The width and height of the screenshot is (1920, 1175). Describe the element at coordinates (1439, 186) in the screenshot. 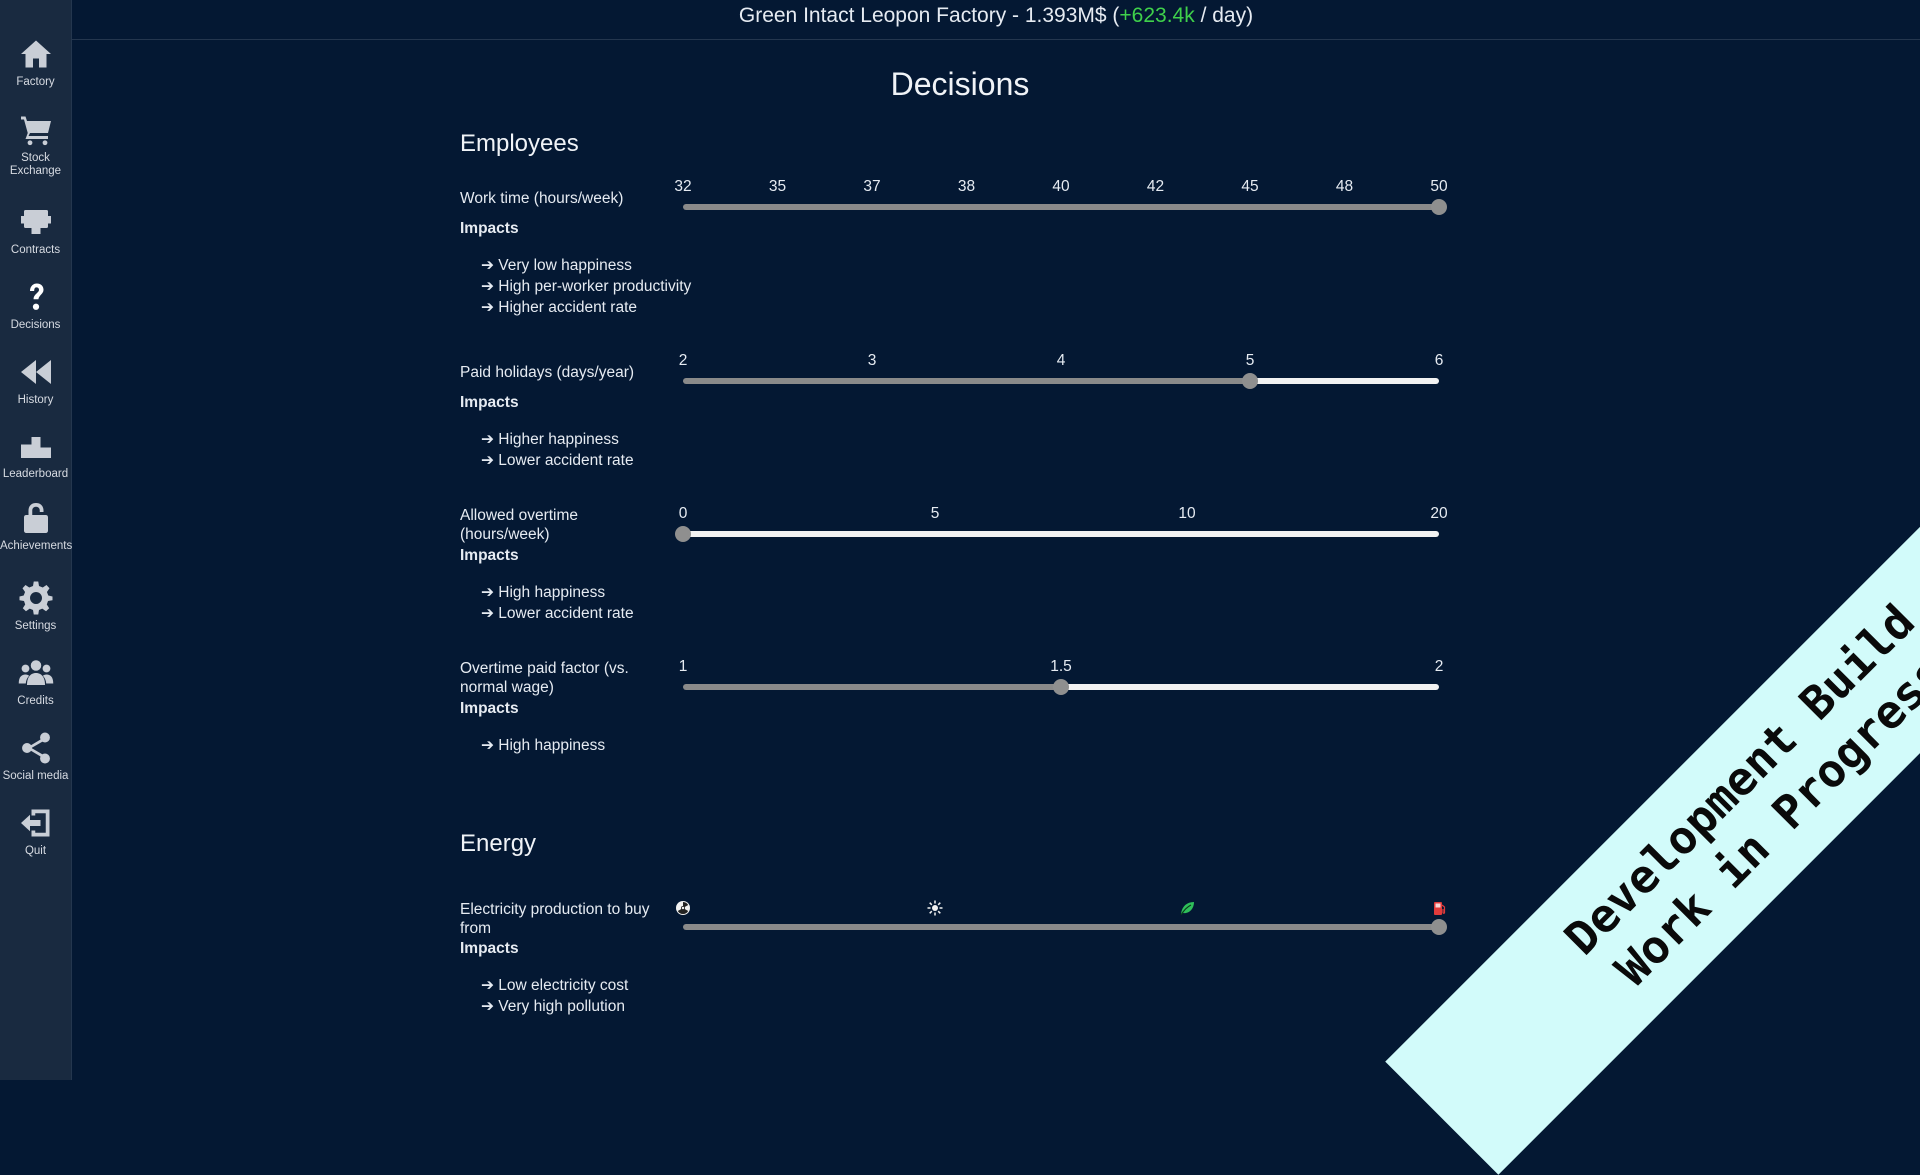

I see `work-time-tick: 50` at that location.